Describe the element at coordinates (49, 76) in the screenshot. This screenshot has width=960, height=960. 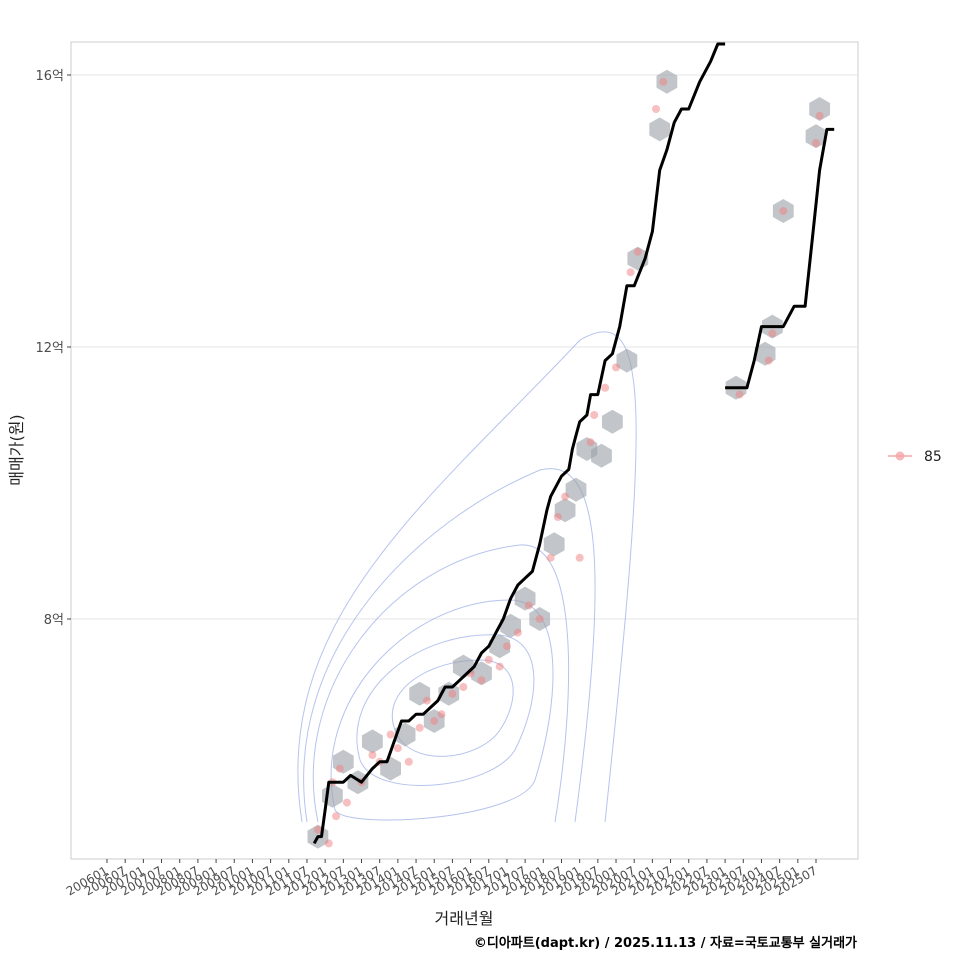
I see `y-tick-label-2: 16억` at that location.